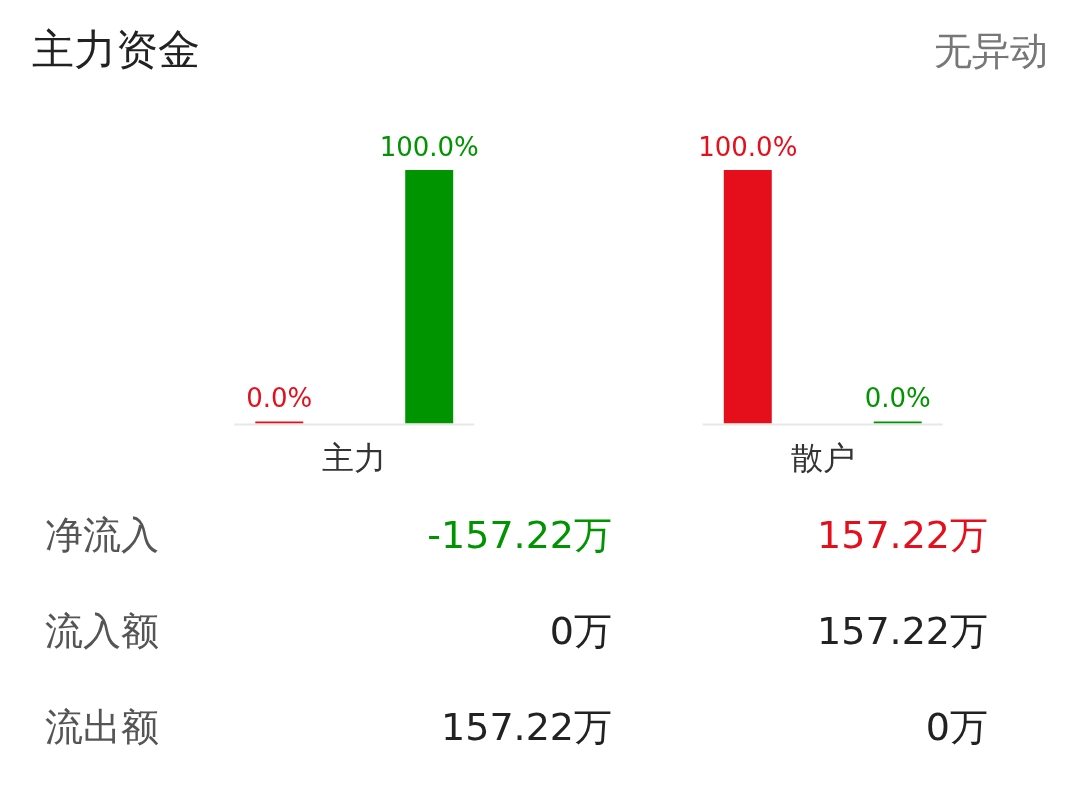 Image resolution: width=1080 pixels, height=796 pixels. I want to click on x-tick-label: 主力, so click(354, 458).